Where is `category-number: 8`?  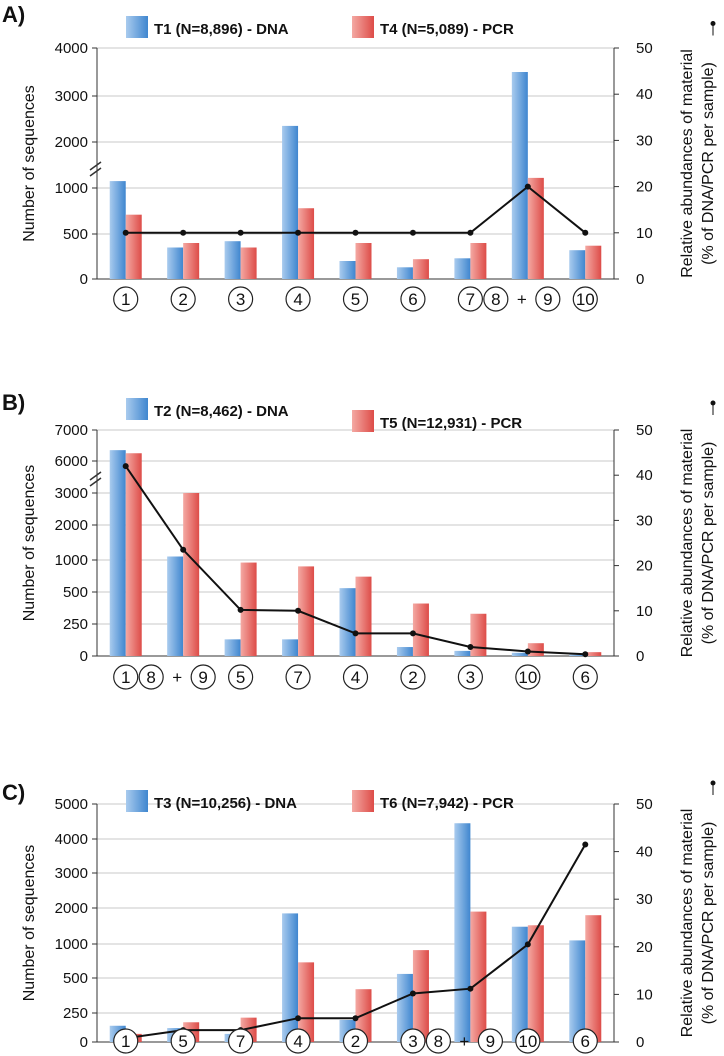
category-number: 8 is located at coordinates (150, 677).